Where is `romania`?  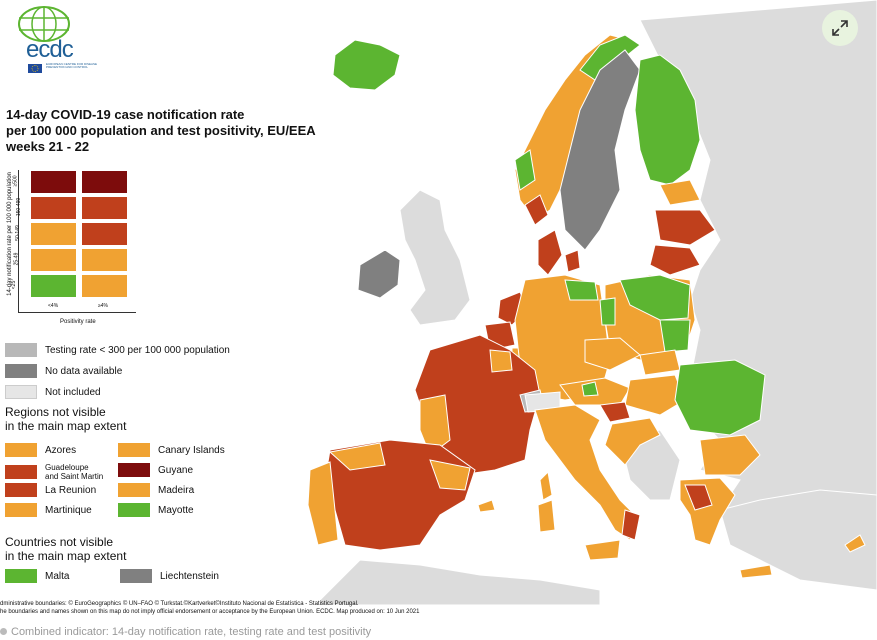 romania is located at coordinates (720, 397).